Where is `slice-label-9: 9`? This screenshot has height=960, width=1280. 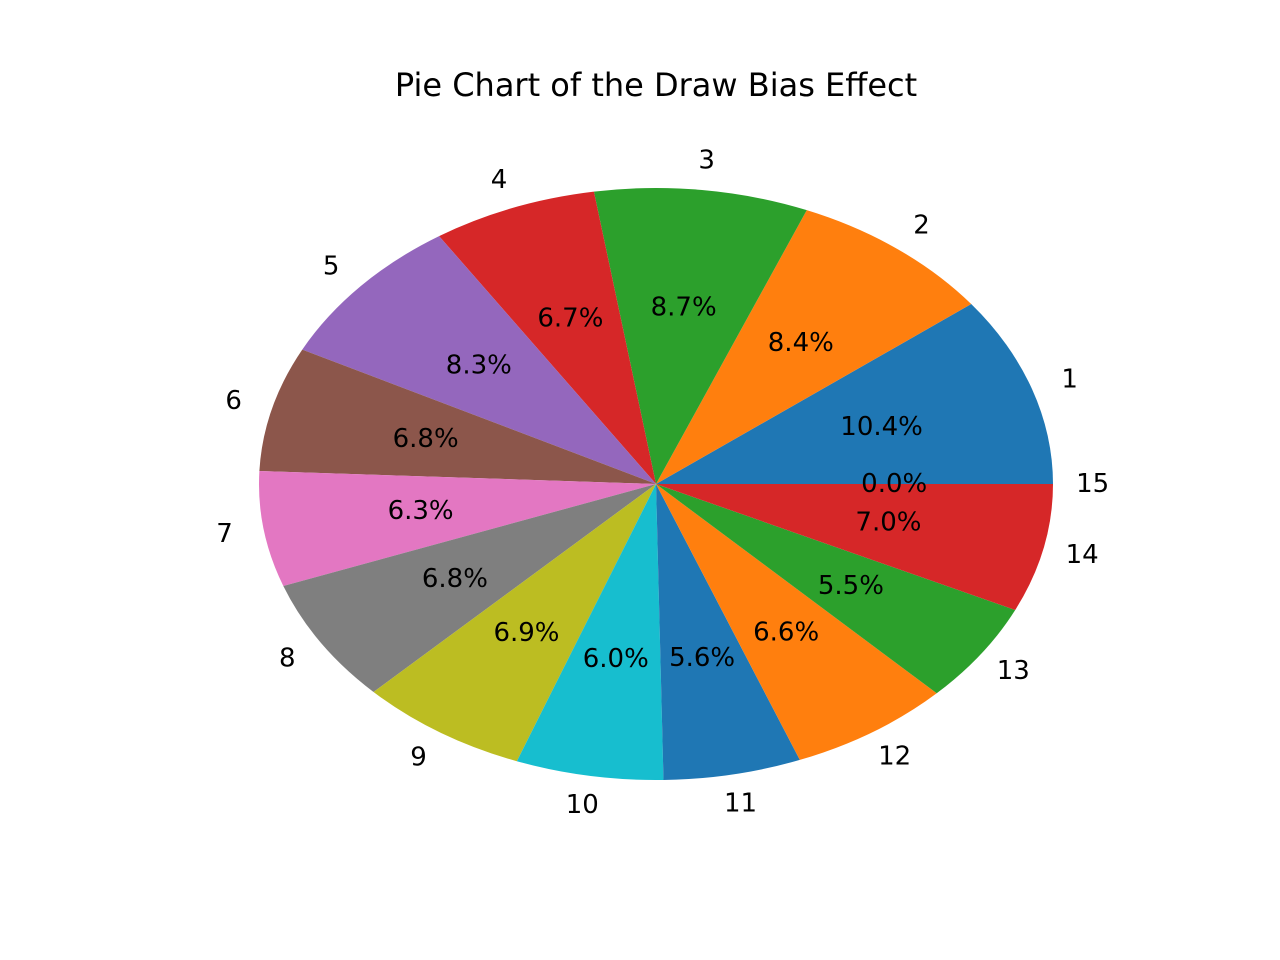 slice-label-9: 9 is located at coordinates (418, 757).